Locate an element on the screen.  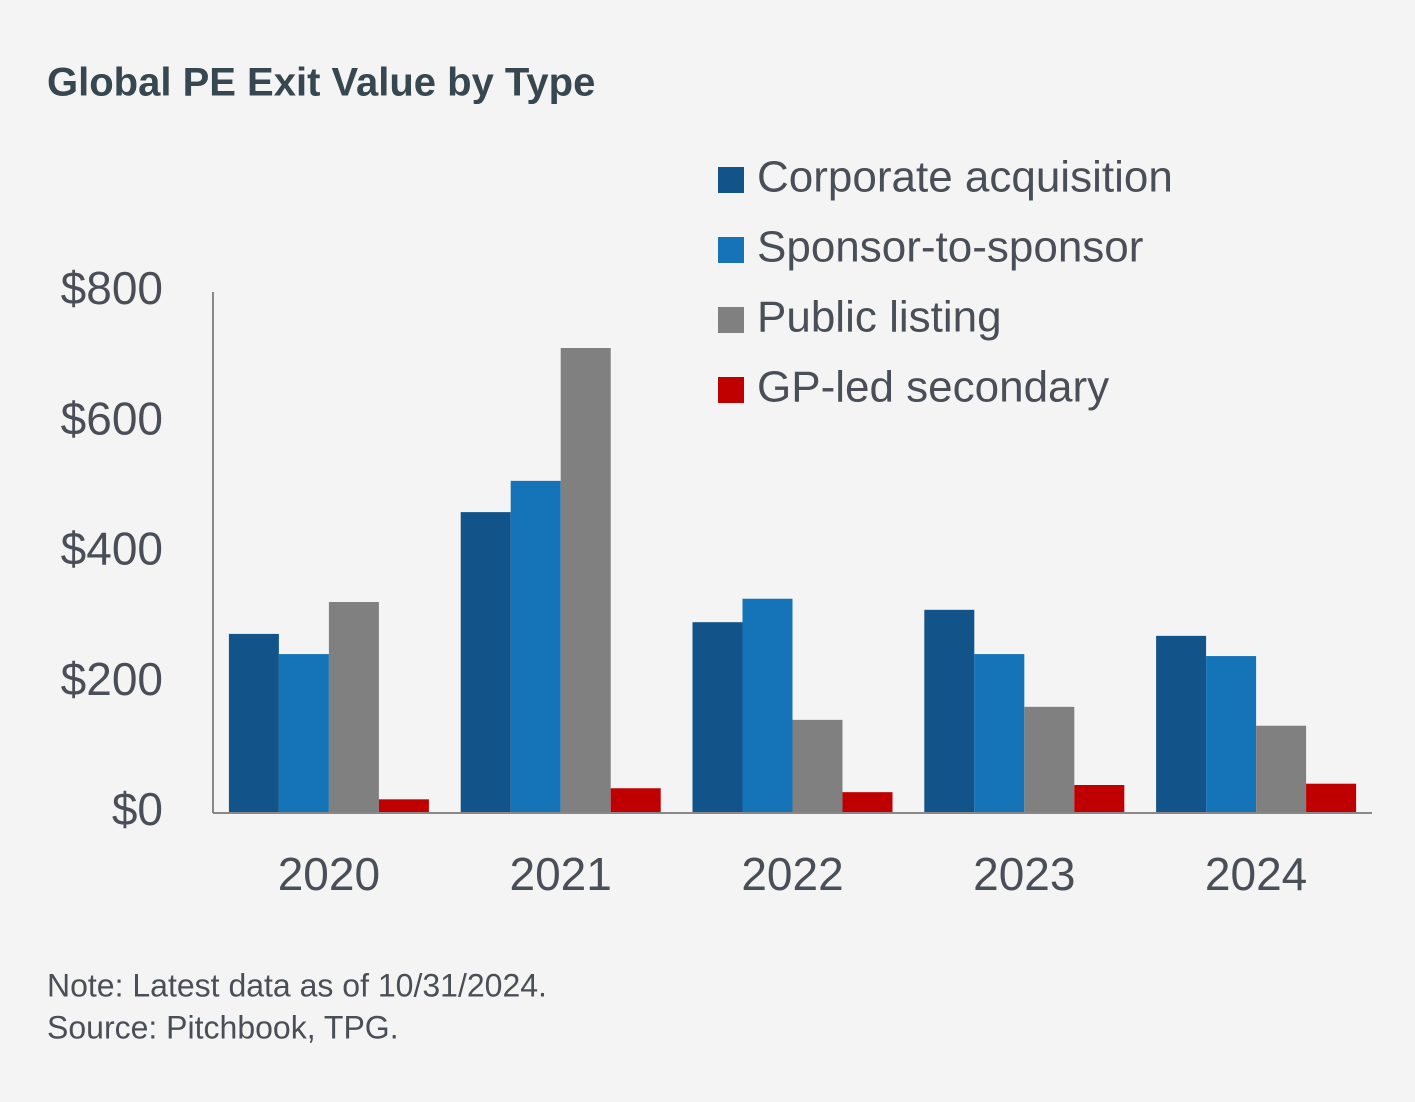
legend-label: GP-led secondary is located at coordinates (933, 387).